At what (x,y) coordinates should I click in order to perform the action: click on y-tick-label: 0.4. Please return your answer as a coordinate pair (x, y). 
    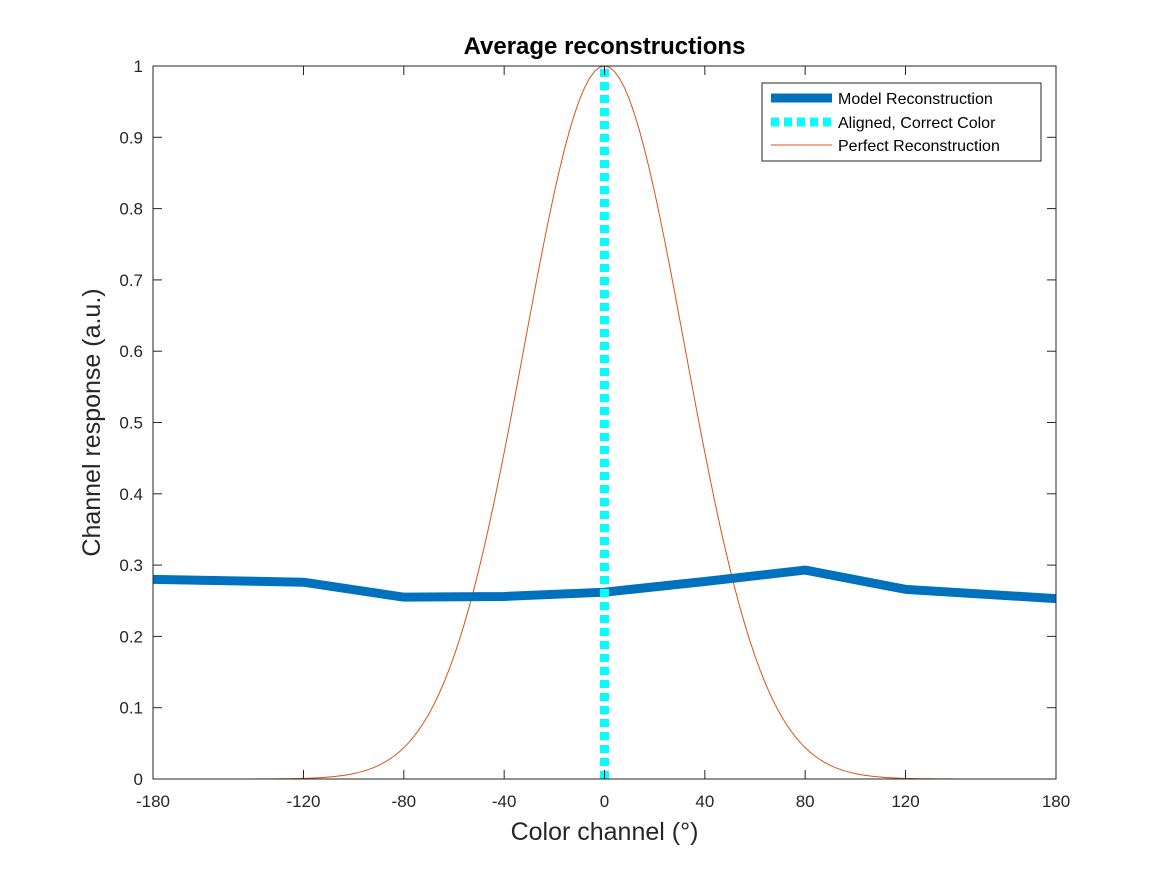
    Looking at the image, I should click on (131, 494).